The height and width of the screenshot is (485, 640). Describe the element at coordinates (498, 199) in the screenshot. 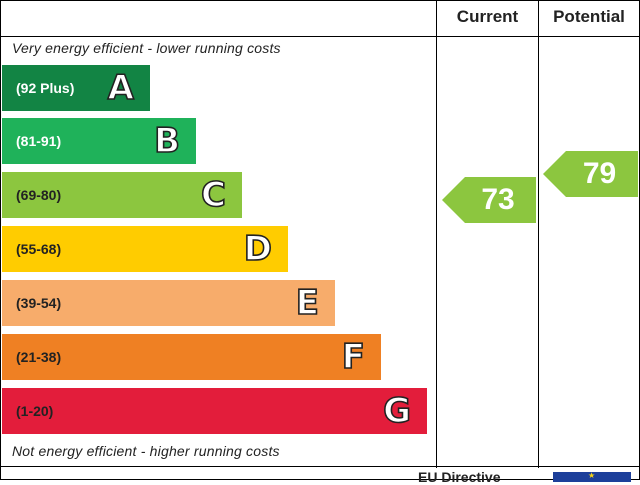

I see `current-rating-value: 73` at that location.